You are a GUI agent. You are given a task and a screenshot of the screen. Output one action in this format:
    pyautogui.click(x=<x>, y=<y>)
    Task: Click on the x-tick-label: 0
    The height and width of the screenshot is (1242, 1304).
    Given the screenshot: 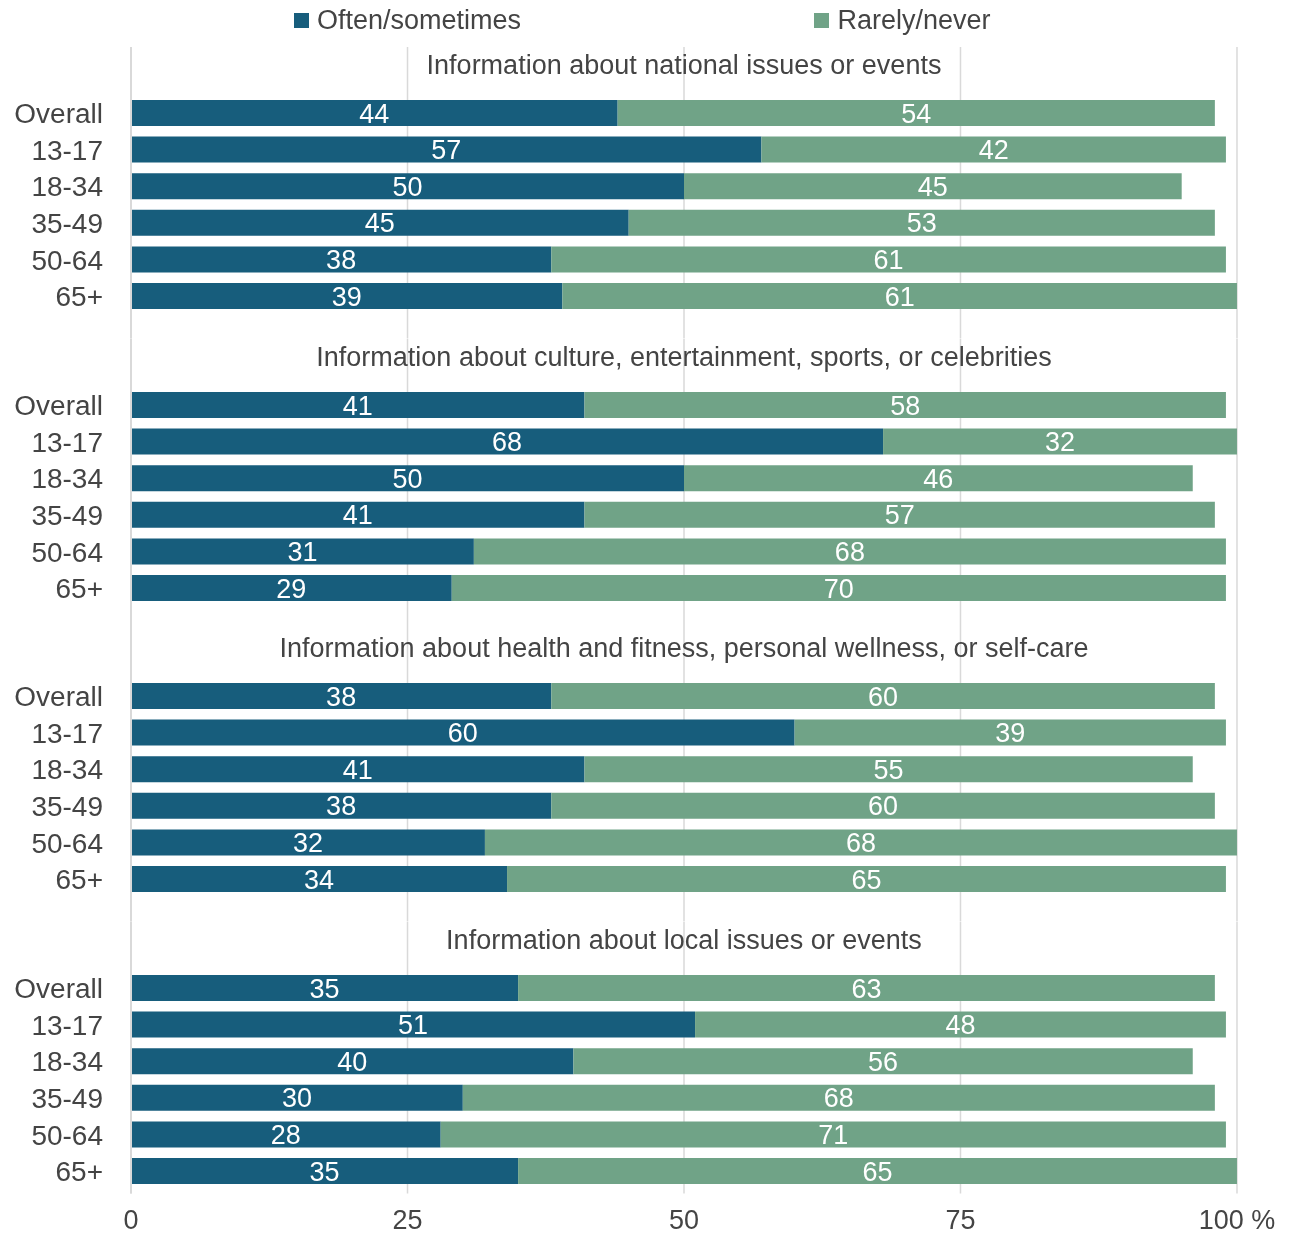 What is the action you would take?
    pyautogui.click(x=131, y=1219)
    